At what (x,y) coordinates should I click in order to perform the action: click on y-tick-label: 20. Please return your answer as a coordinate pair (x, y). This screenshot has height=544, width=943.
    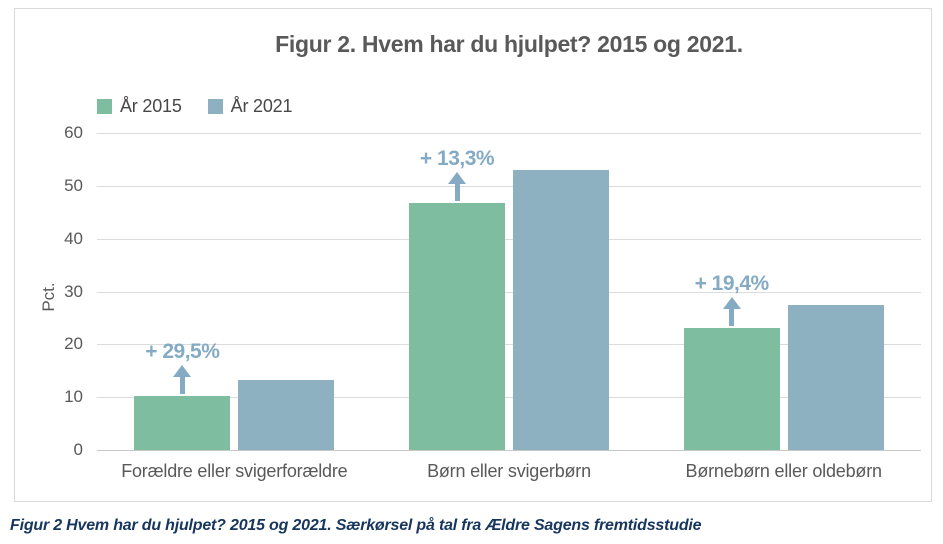
    Looking at the image, I should click on (73, 344).